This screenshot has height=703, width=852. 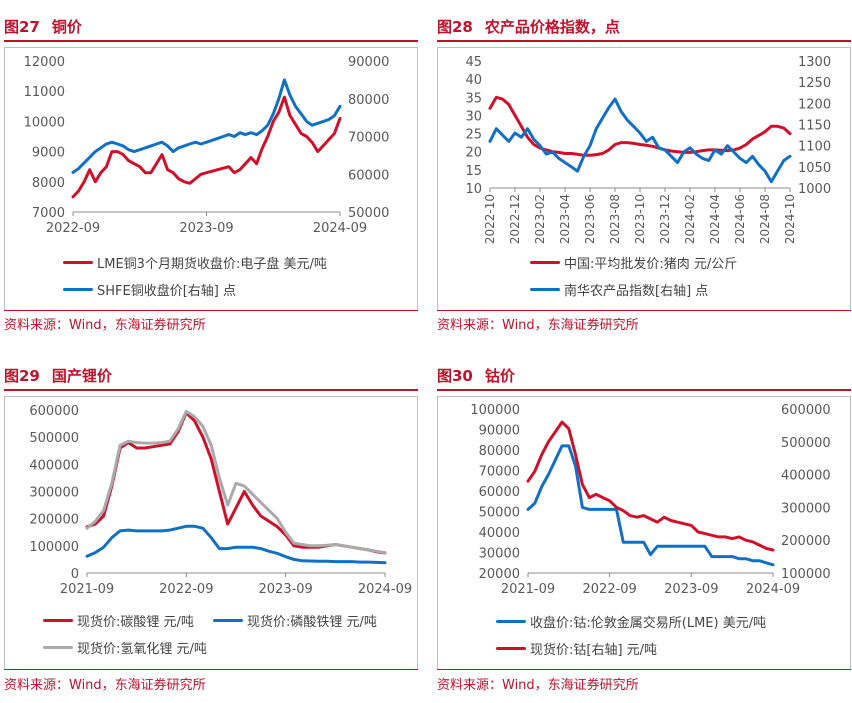 I want to click on legend-item: 中国:平均批发价:猪肉 元/公斤, so click(x=633, y=262).